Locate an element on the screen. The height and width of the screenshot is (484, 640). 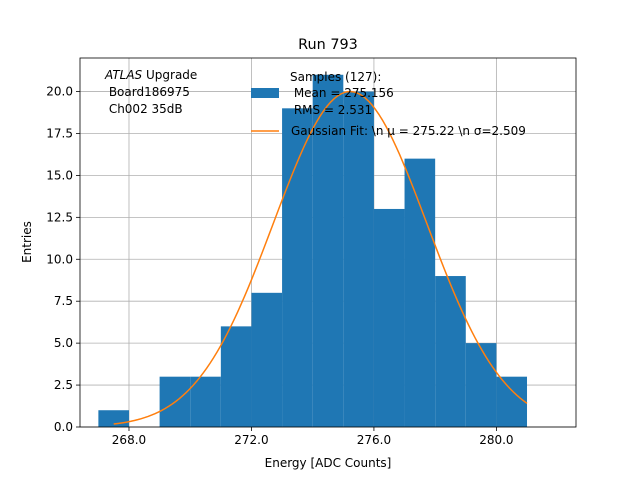
chart-title: Run 793 is located at coordinates (328, 45).